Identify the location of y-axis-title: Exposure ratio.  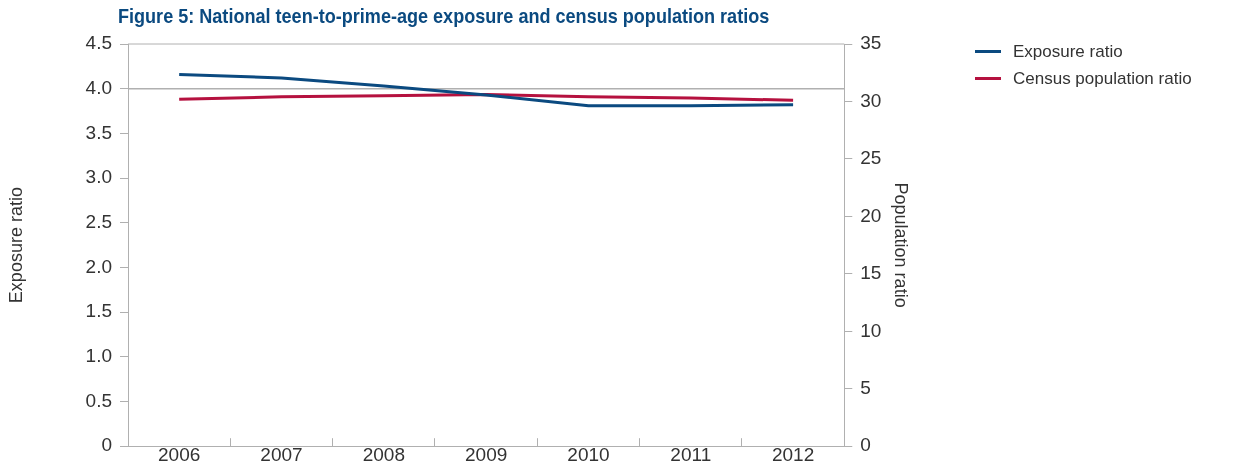
(15, 245).